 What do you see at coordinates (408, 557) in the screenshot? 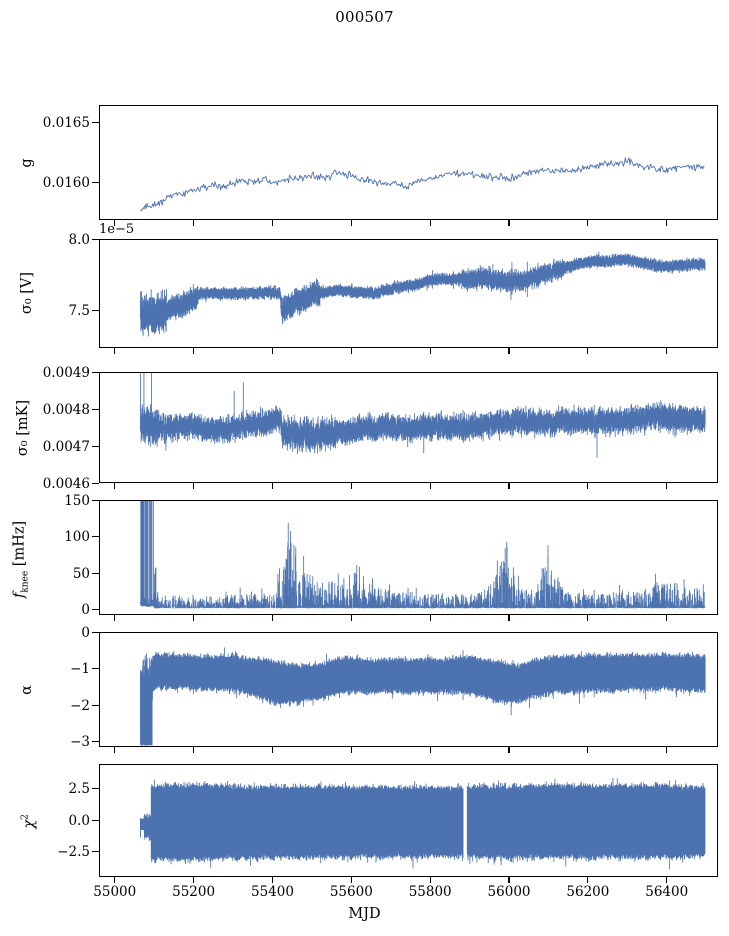
I see `plot-panel-fknee` at bounding box center [408, 557].